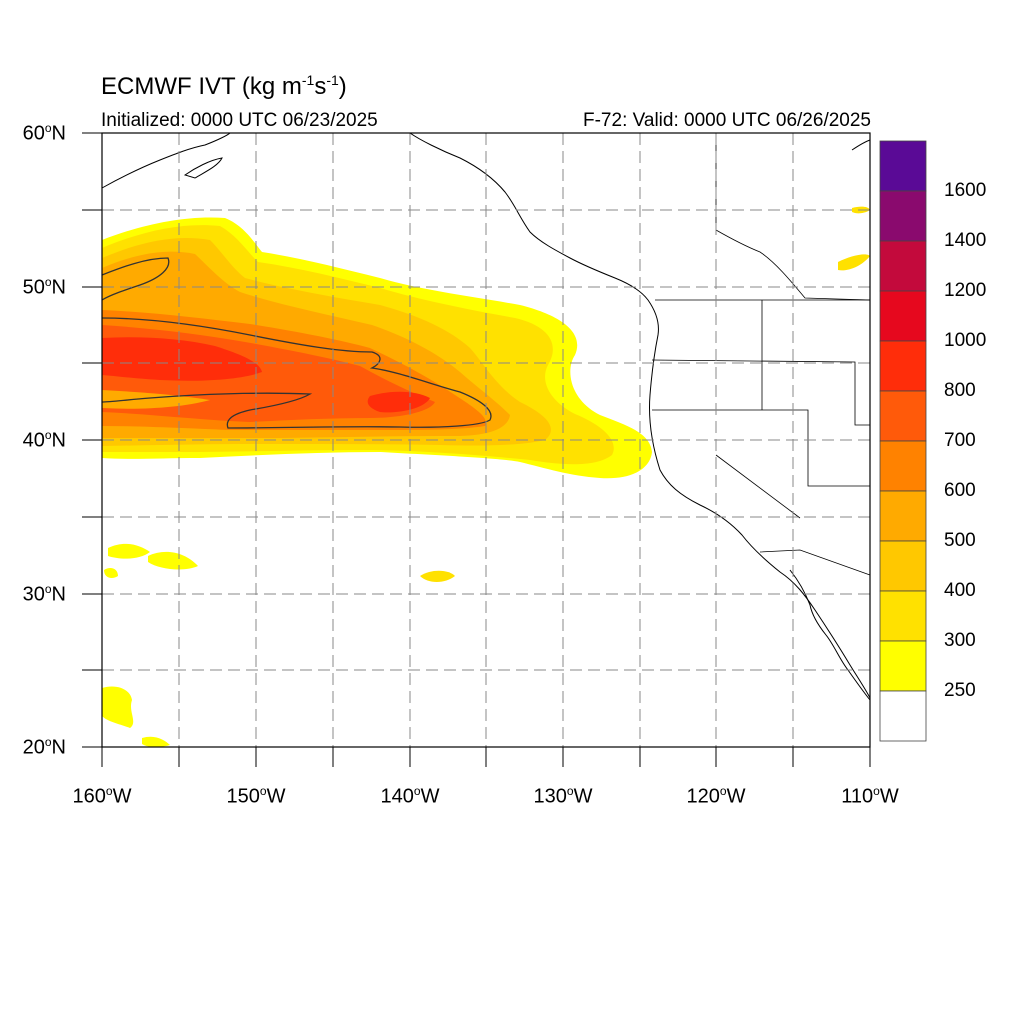 The width and height of the screenshot is (1024, 1024). I want to click on lon-label-160w: 160oW, so click(102, 796).